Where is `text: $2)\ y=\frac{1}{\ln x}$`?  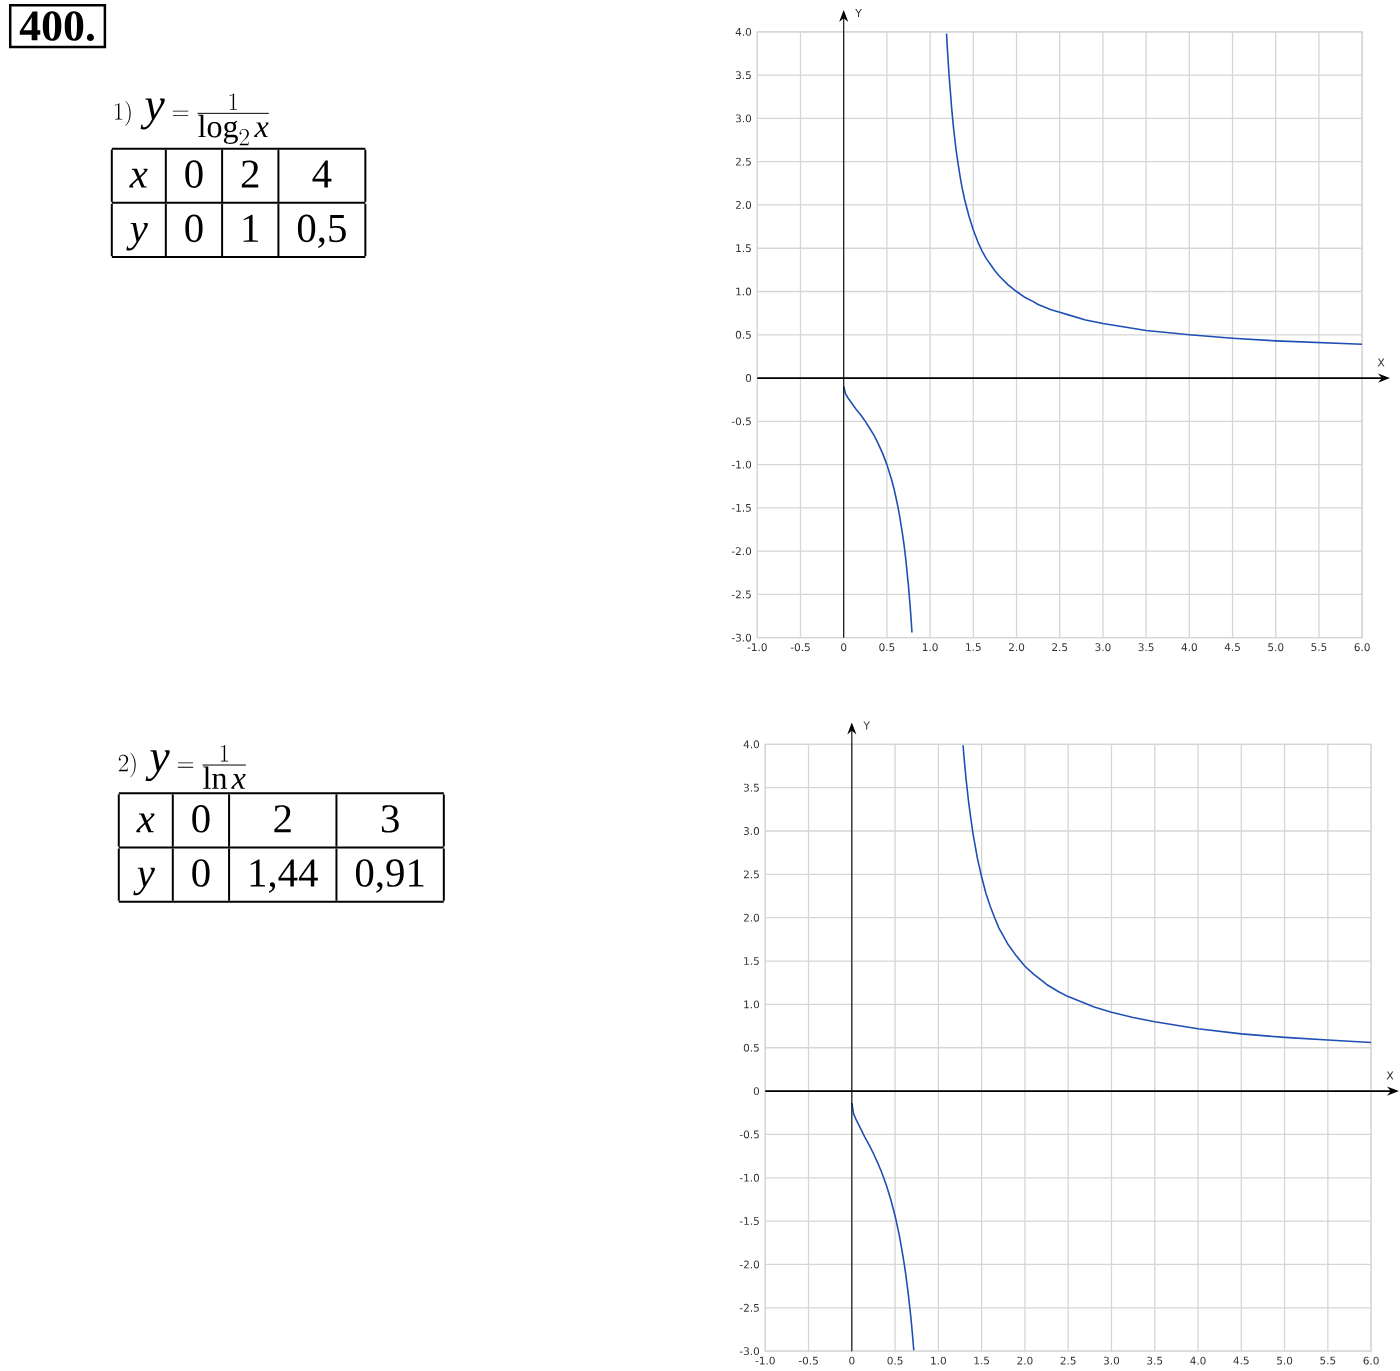 text: $2)\ y=\frac{1}{\ln x}$ is located at coordinates (182, 767).